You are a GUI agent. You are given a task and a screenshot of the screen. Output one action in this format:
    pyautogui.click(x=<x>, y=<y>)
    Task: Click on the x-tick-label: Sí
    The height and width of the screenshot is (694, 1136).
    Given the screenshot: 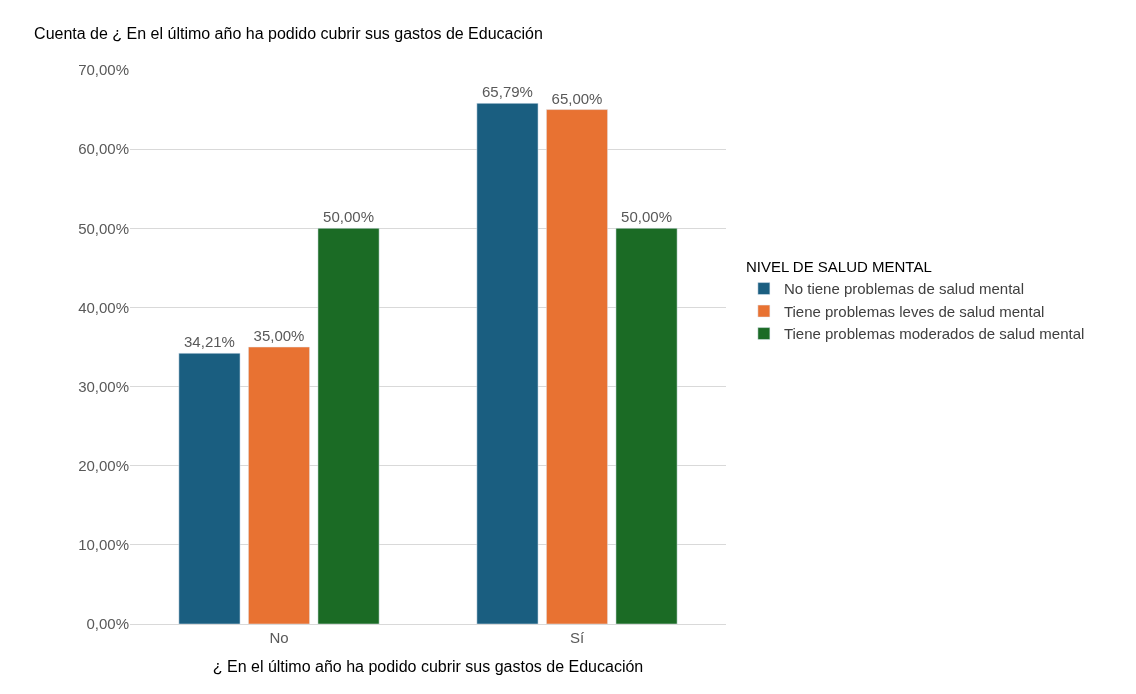 What is the action you would take?
    pyautogui.click(x=577, y=637)
    